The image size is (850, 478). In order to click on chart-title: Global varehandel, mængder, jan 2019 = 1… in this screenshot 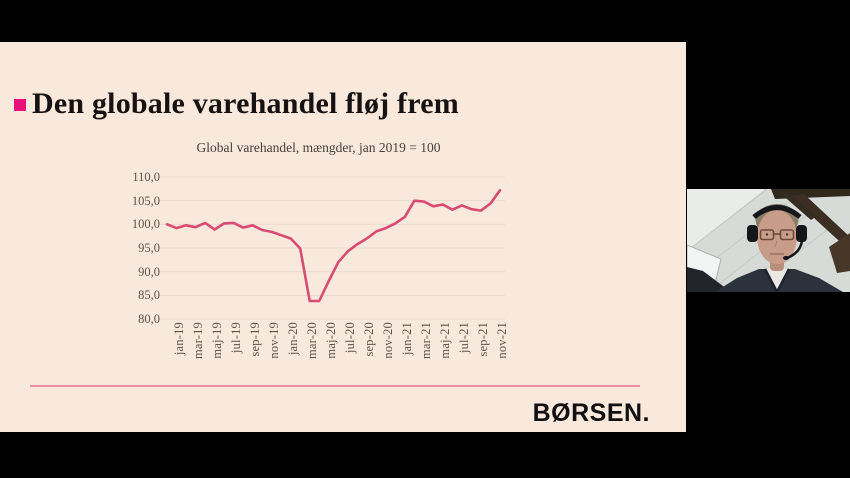, I will do `click(318, 147)`.